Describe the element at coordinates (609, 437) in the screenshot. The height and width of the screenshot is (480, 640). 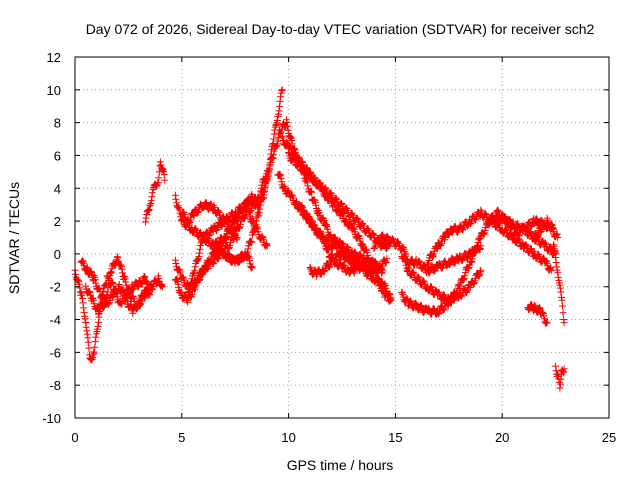
I see `x-tick-label: 25` at that location.